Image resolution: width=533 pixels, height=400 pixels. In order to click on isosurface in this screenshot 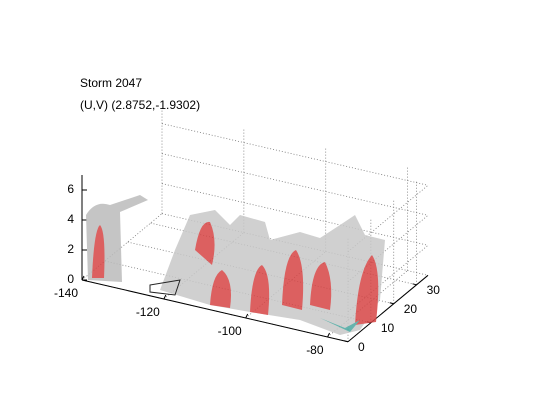, I will do `click(272, 272)`.